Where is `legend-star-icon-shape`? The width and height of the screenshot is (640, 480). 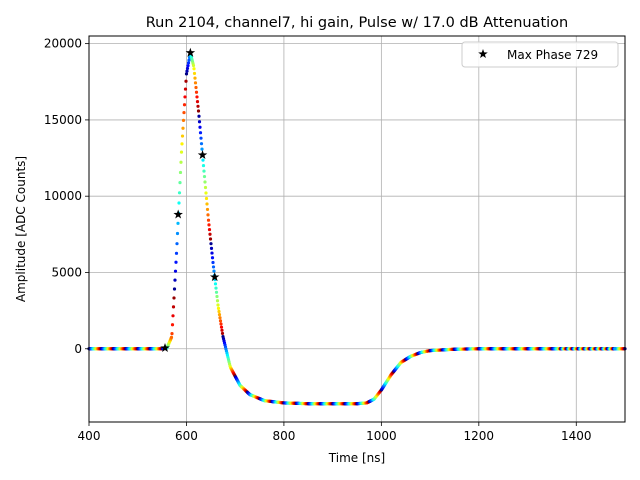
legend-star-icon-shape is located at coordinates (483, 54).